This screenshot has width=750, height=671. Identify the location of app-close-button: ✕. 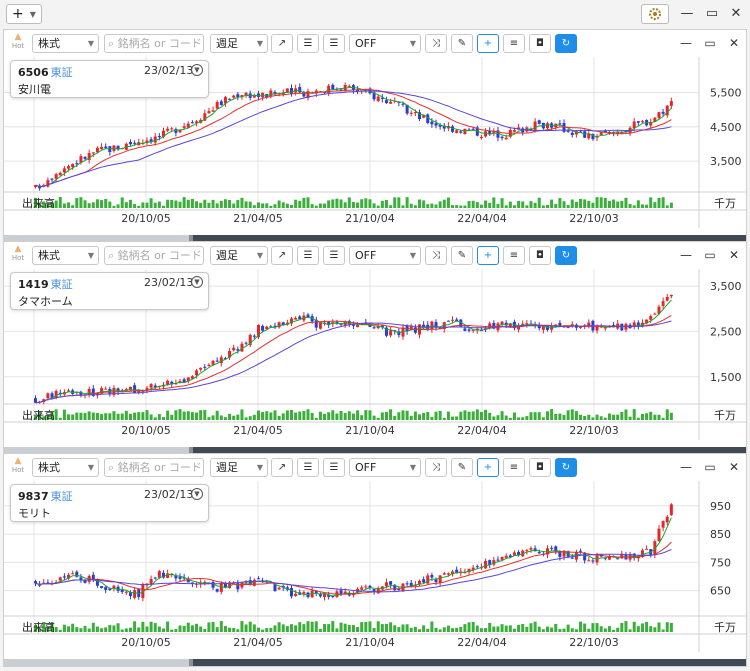
(736, 13).